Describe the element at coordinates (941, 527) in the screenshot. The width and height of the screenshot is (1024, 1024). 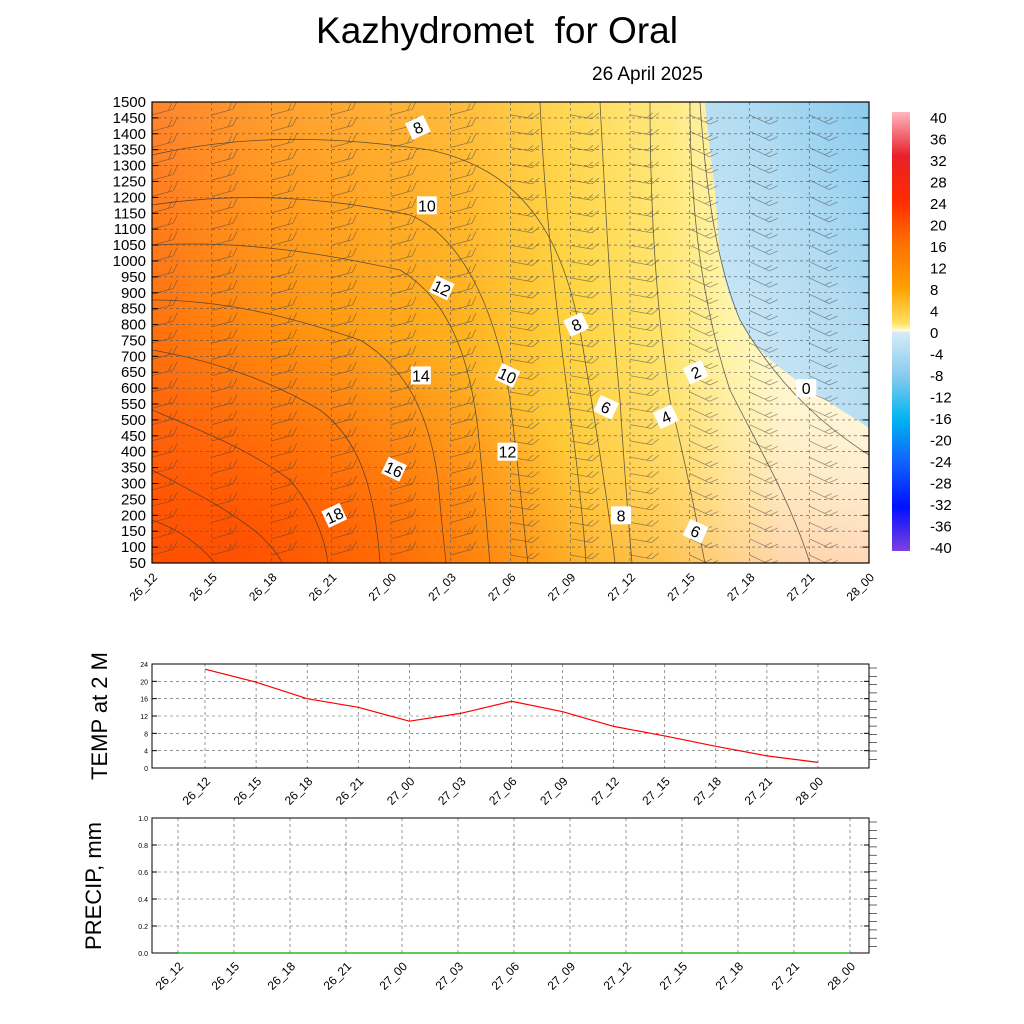
I see `colorbar-label: -36` at that location.